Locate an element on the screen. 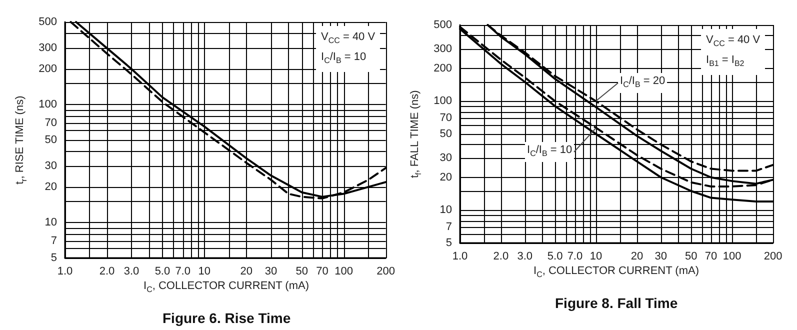  text: Figure 6. Rise Time is located at coordinates (226, 318).